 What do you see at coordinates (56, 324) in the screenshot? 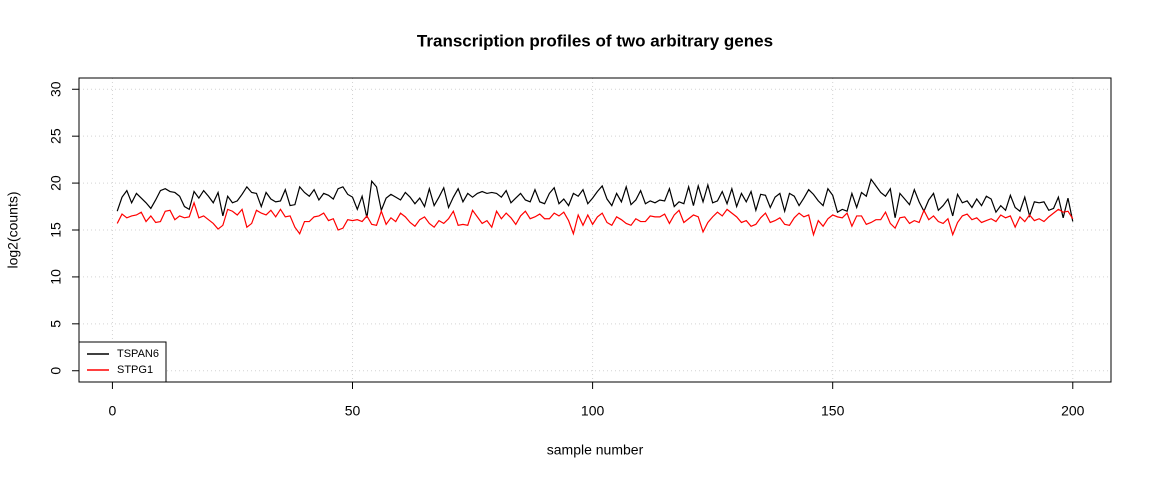
I see `y-tick-label: 5` at bounding box center [56, 324].